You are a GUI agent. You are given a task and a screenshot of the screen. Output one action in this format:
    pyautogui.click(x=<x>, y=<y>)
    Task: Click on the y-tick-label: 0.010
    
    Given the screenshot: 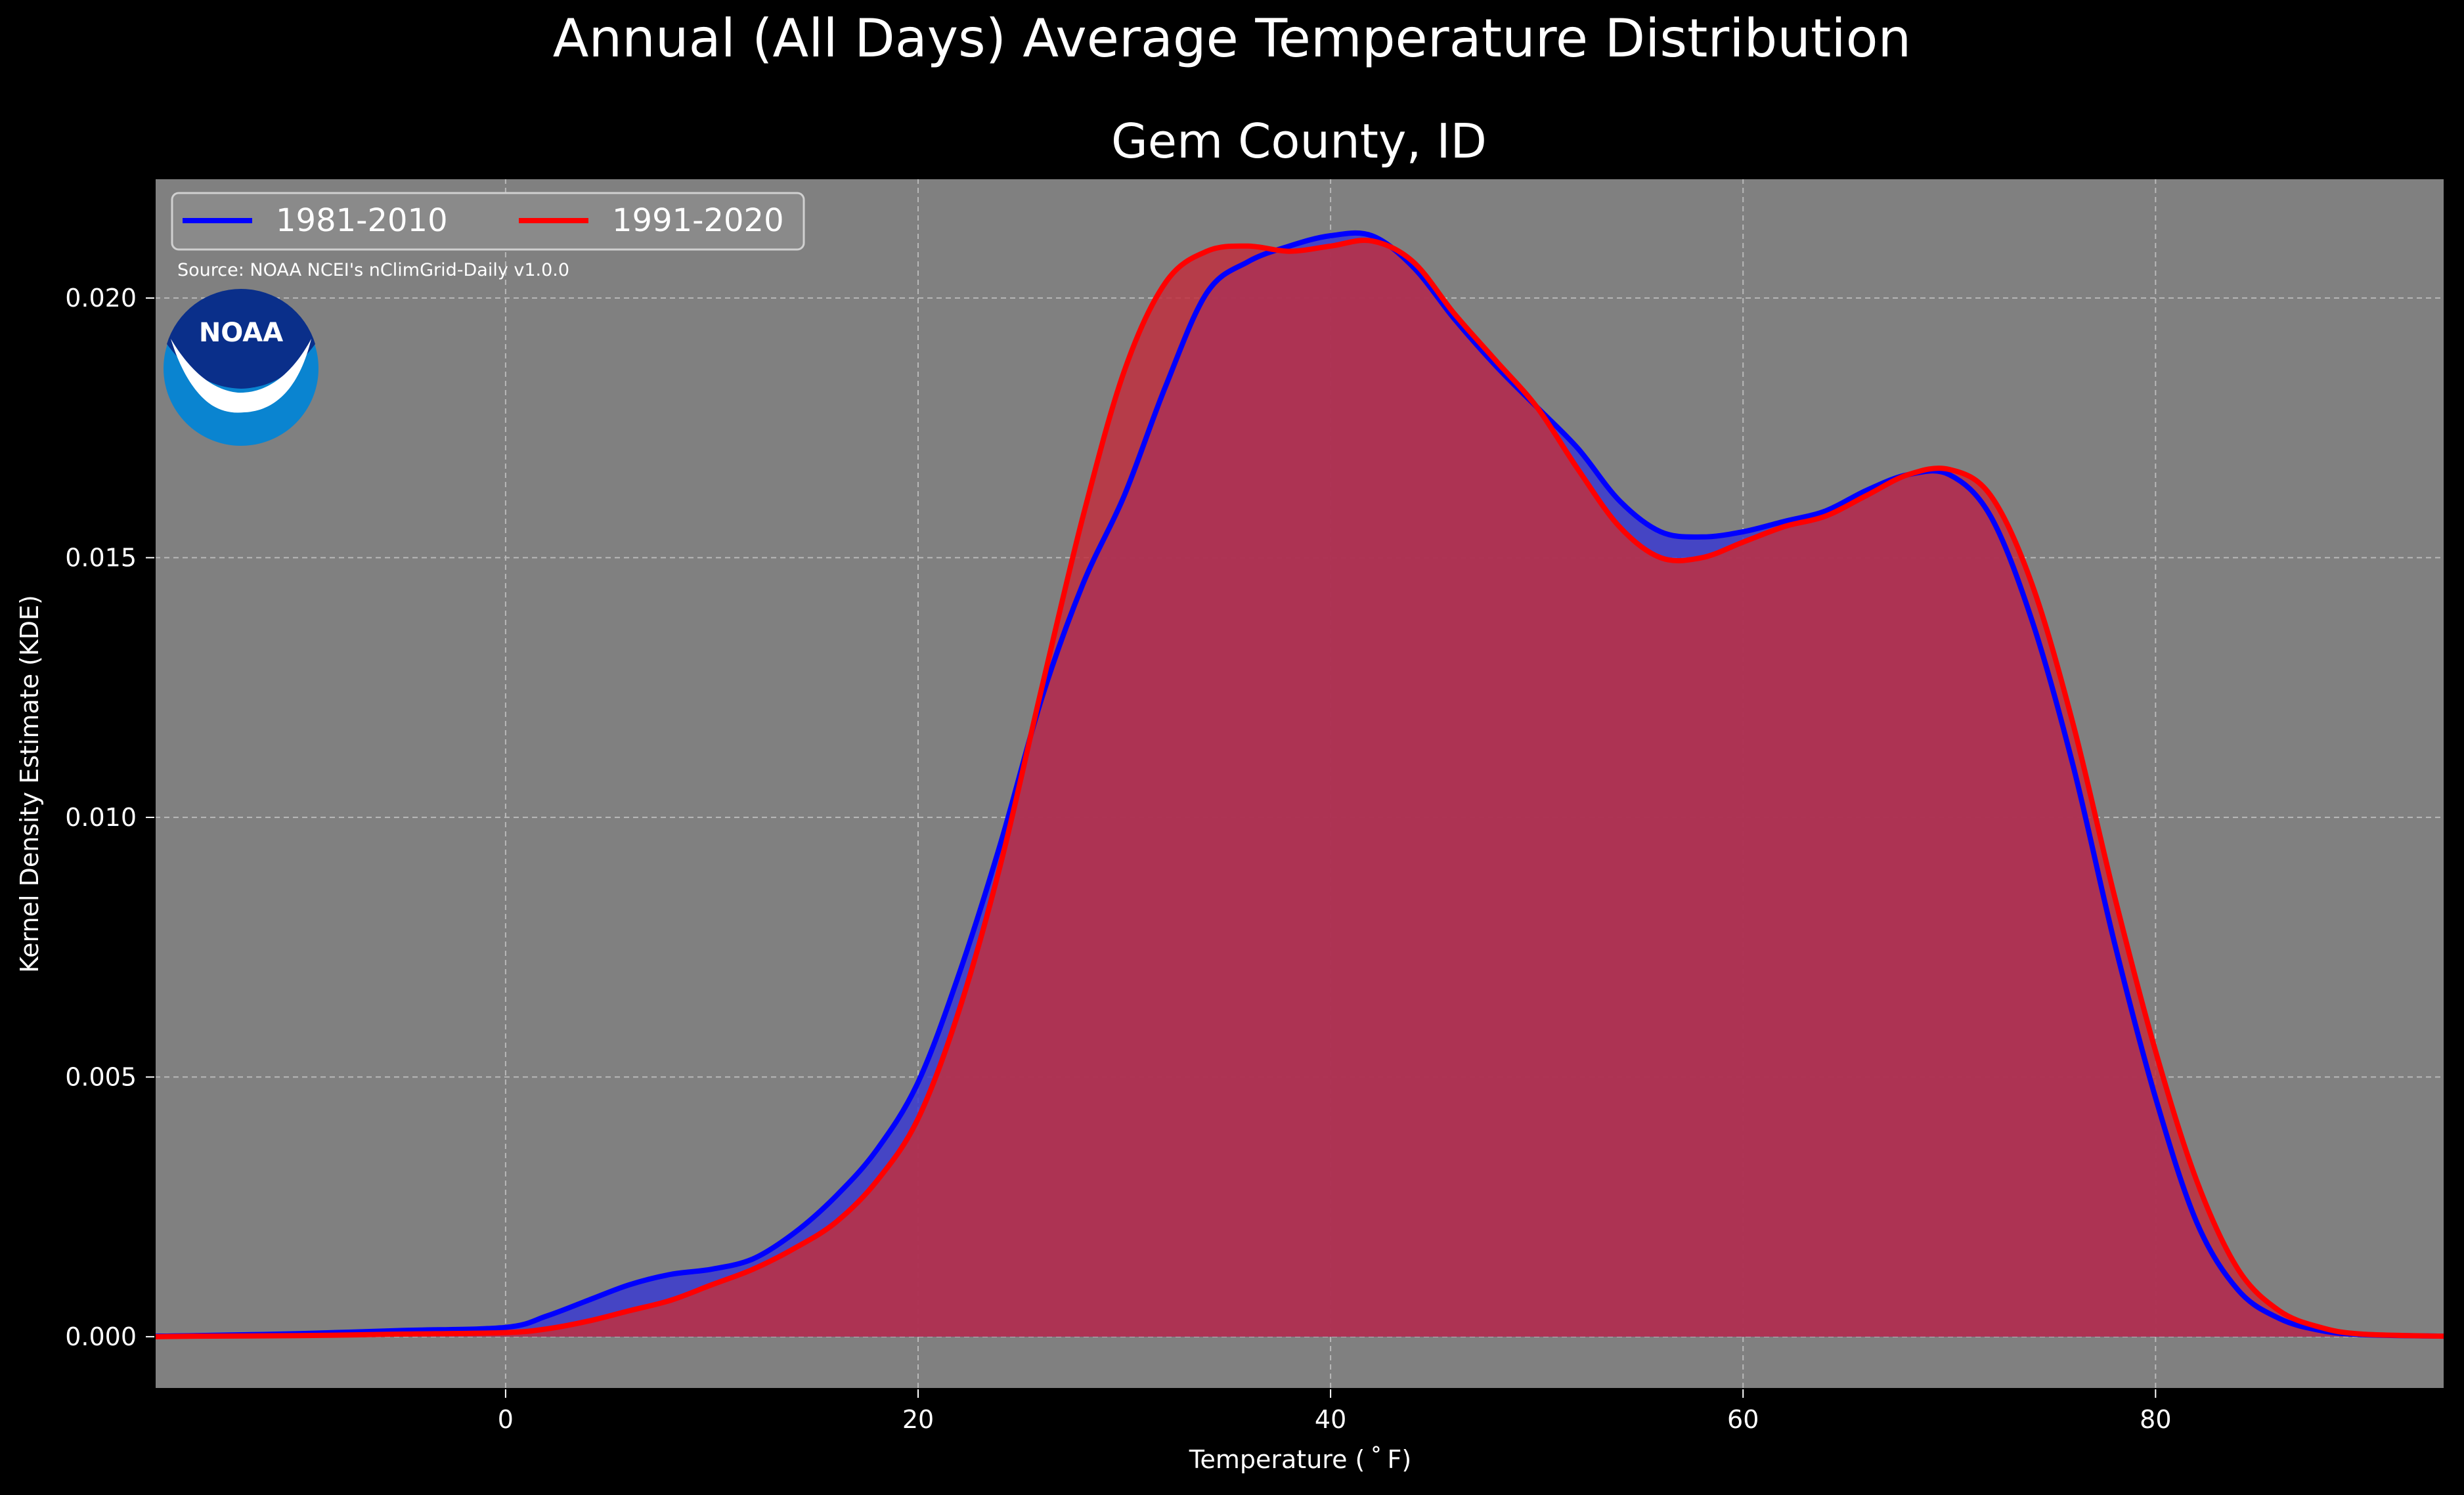 What is the action you would take?
    pyautogui.click(x=101, y=817)
    